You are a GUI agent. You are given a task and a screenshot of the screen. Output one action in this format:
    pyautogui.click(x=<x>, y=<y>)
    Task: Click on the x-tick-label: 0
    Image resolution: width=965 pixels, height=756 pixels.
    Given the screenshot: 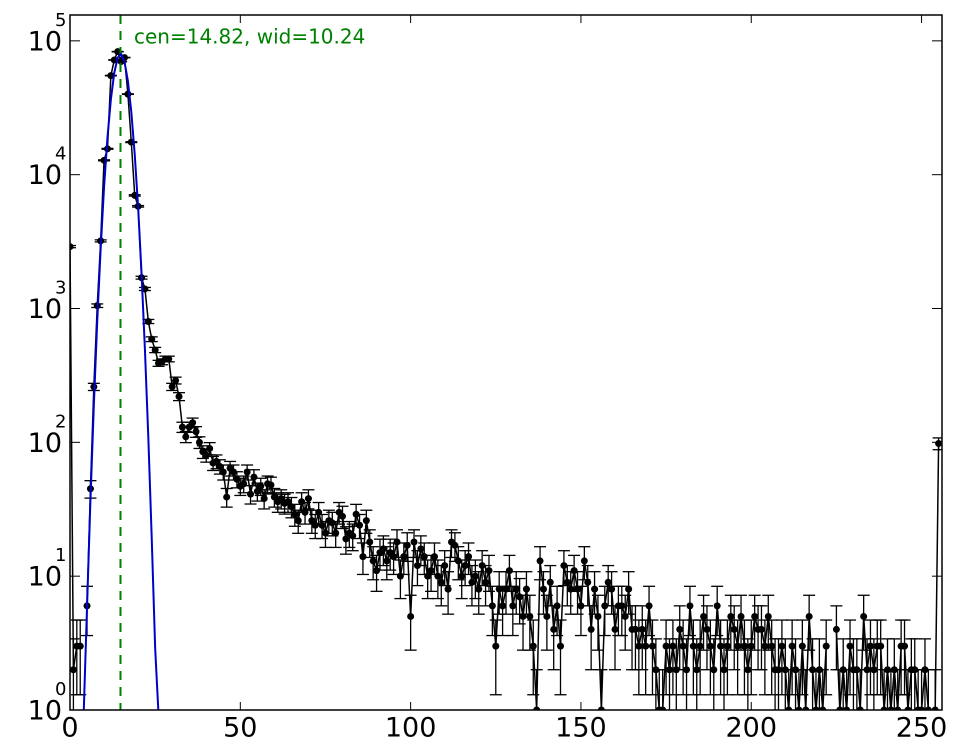 What is the action you would take?
    pyautogui.click(x=69, y=728)
    